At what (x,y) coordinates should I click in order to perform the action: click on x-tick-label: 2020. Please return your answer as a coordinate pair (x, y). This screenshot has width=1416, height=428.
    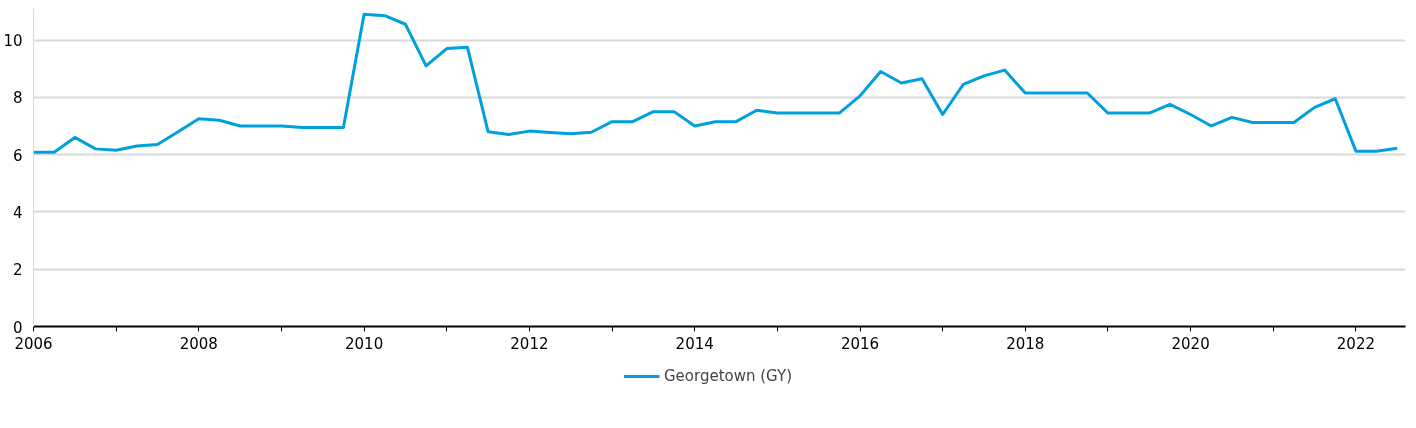
    Looking at the image, I should click on (1190, 343).